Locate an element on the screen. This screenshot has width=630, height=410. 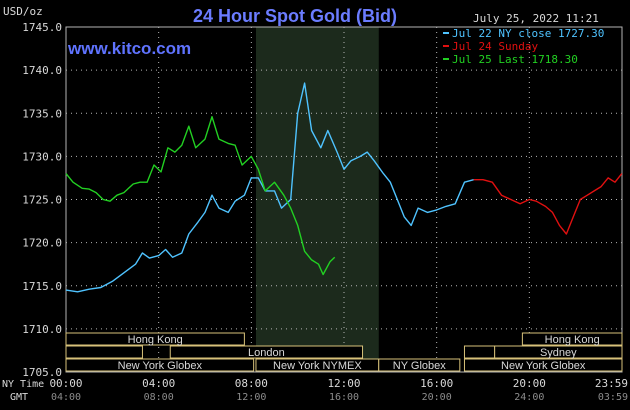
x-tick-label-gmt: 24:00 is located at coordinates (529, 397).